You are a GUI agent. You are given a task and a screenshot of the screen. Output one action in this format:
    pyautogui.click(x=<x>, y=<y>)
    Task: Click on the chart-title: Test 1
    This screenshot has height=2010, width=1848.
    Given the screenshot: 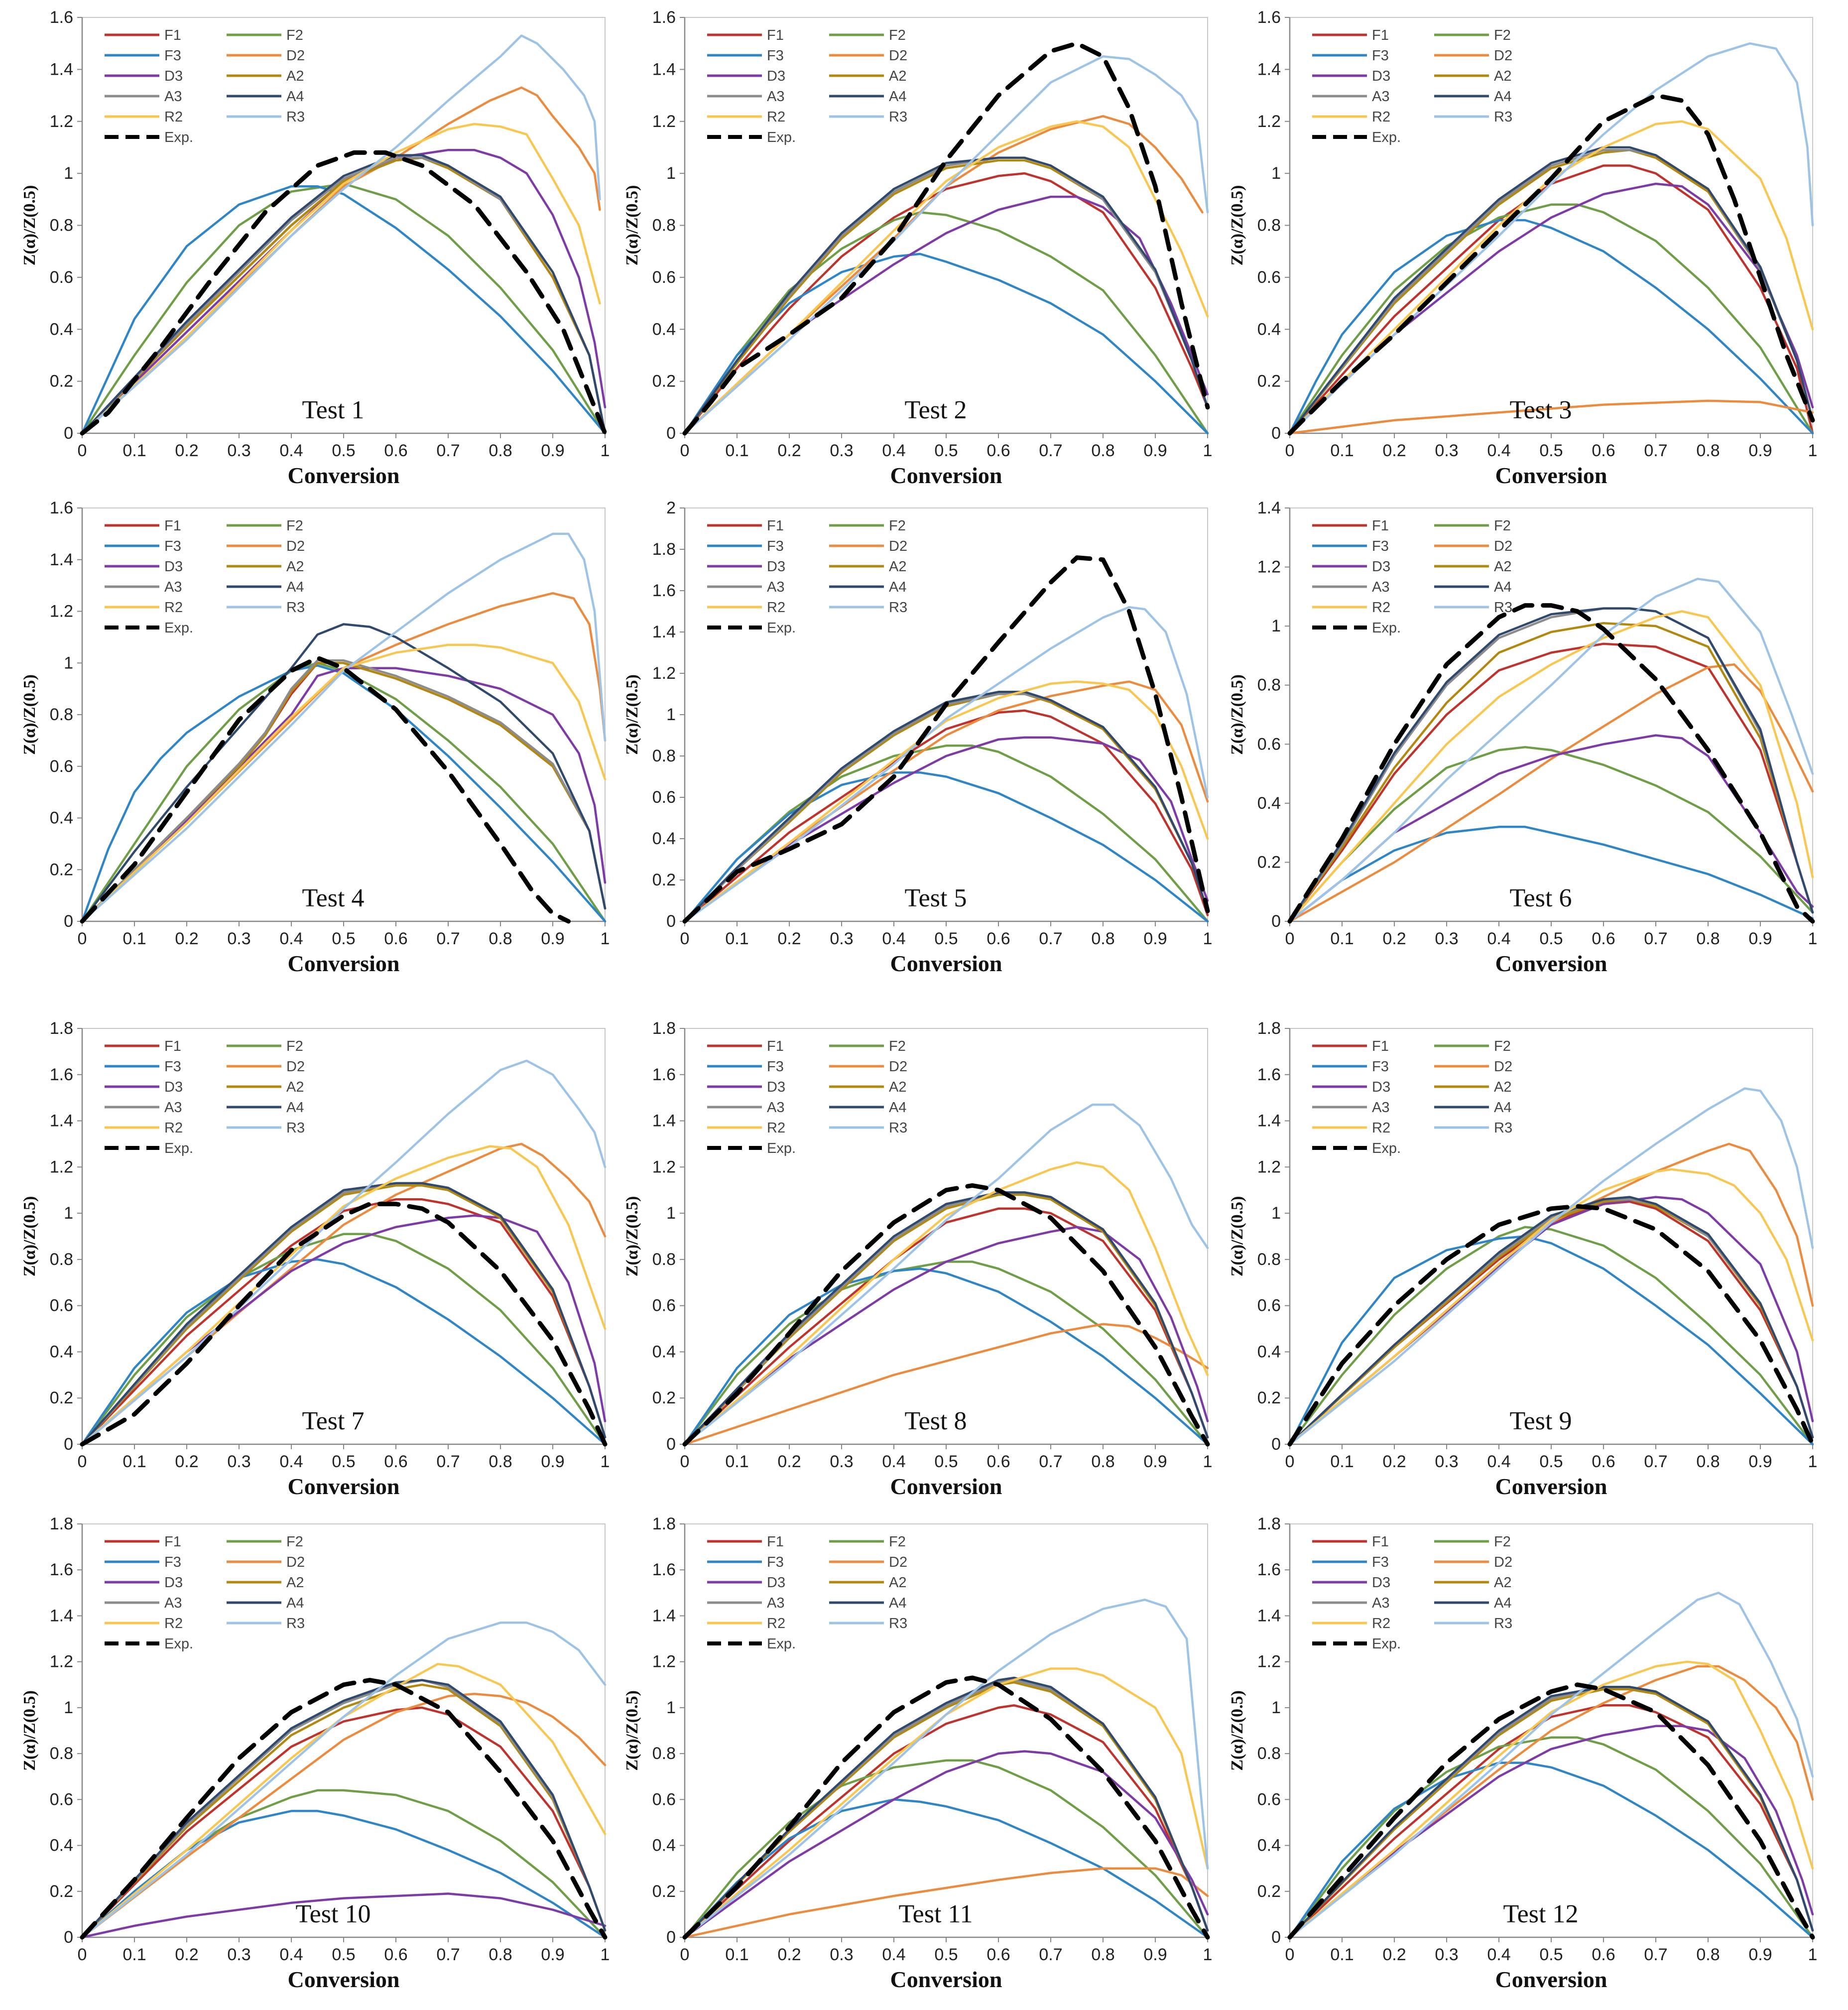 What is the action you would take?
    pyautogui.click(x=333, y=410)
    